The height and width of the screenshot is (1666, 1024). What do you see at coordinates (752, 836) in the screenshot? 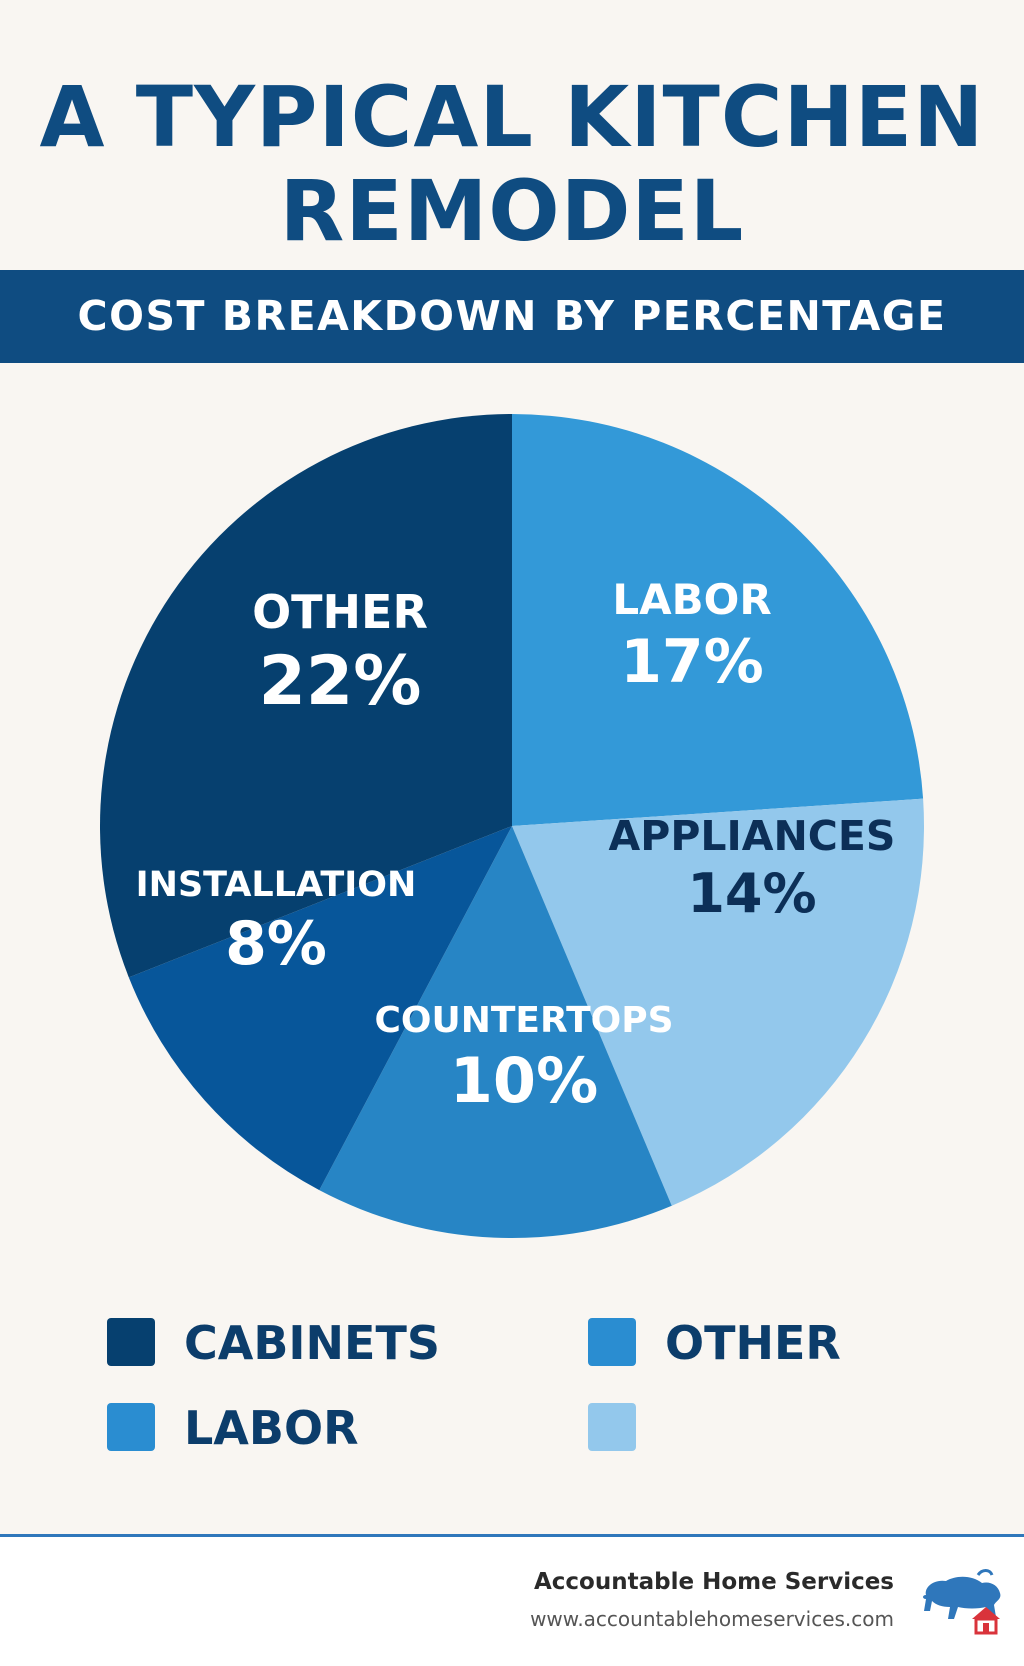
I see `pie-label-appliances: APPLIANCES` at bounding box center [752, 836].